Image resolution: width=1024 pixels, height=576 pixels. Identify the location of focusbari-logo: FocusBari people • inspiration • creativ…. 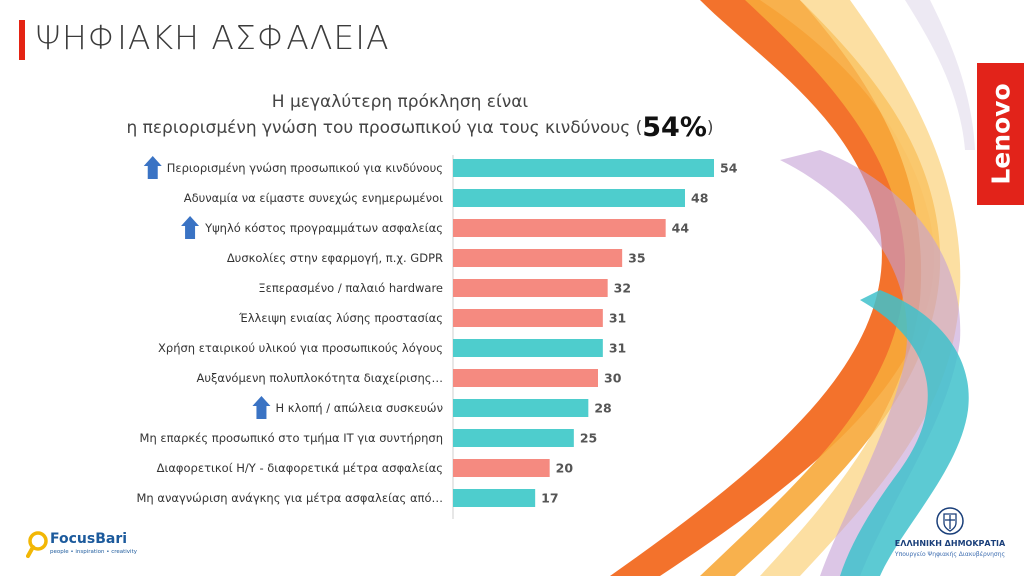
(96, 545).